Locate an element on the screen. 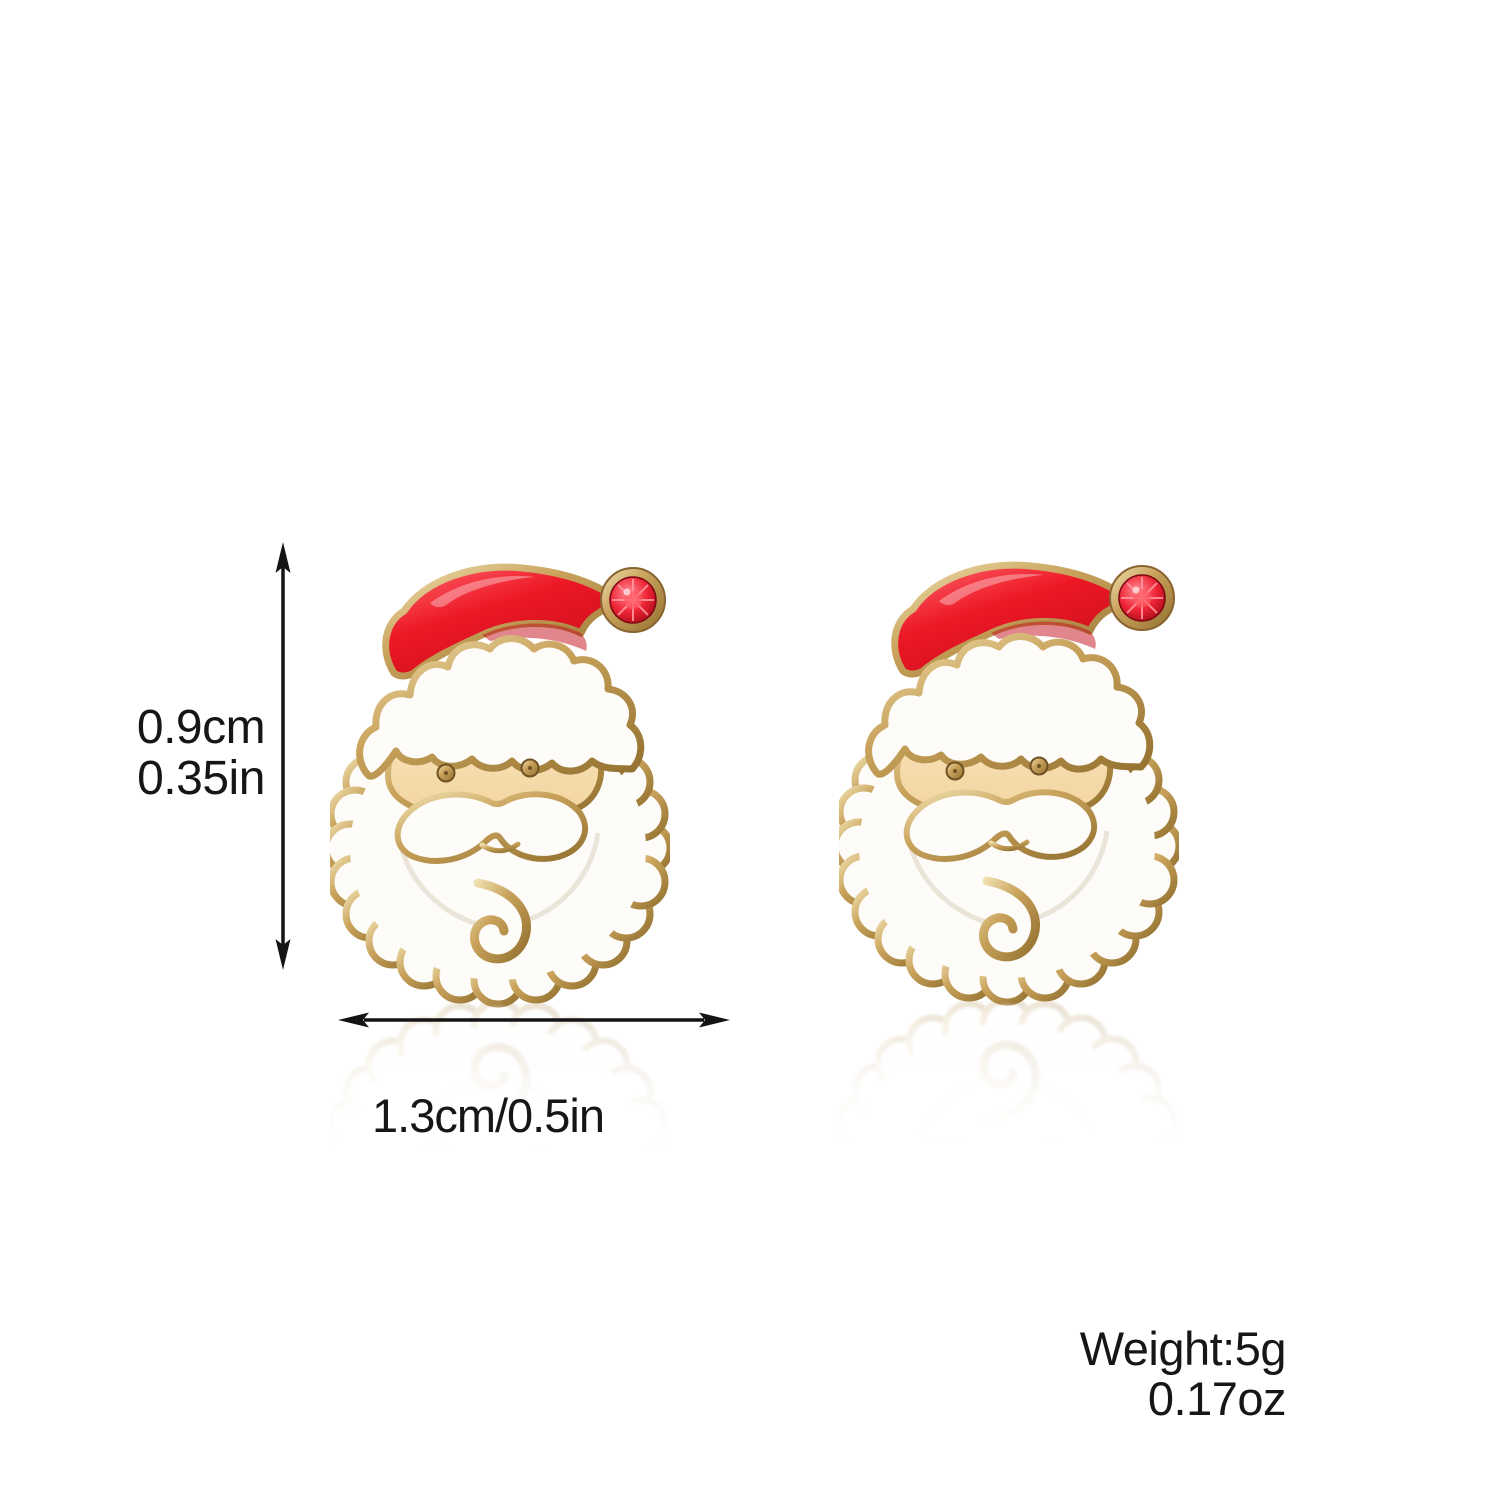 The width and height of the screenshot is (1500, 1500). width-dimension-arrow is located at coordinates (534, 1020).